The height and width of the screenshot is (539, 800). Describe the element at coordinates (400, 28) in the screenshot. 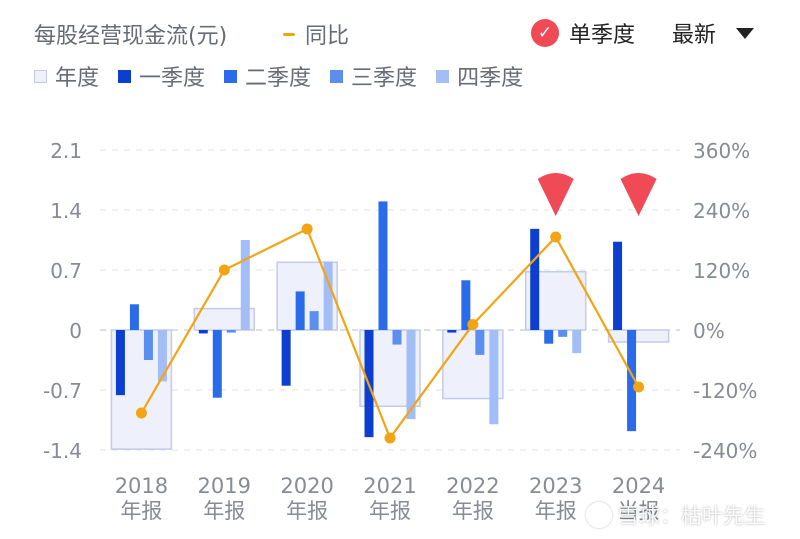

I see `chart-header: 每股经营现金流(元) 同比 ✓ 单季度 最新` at that location.